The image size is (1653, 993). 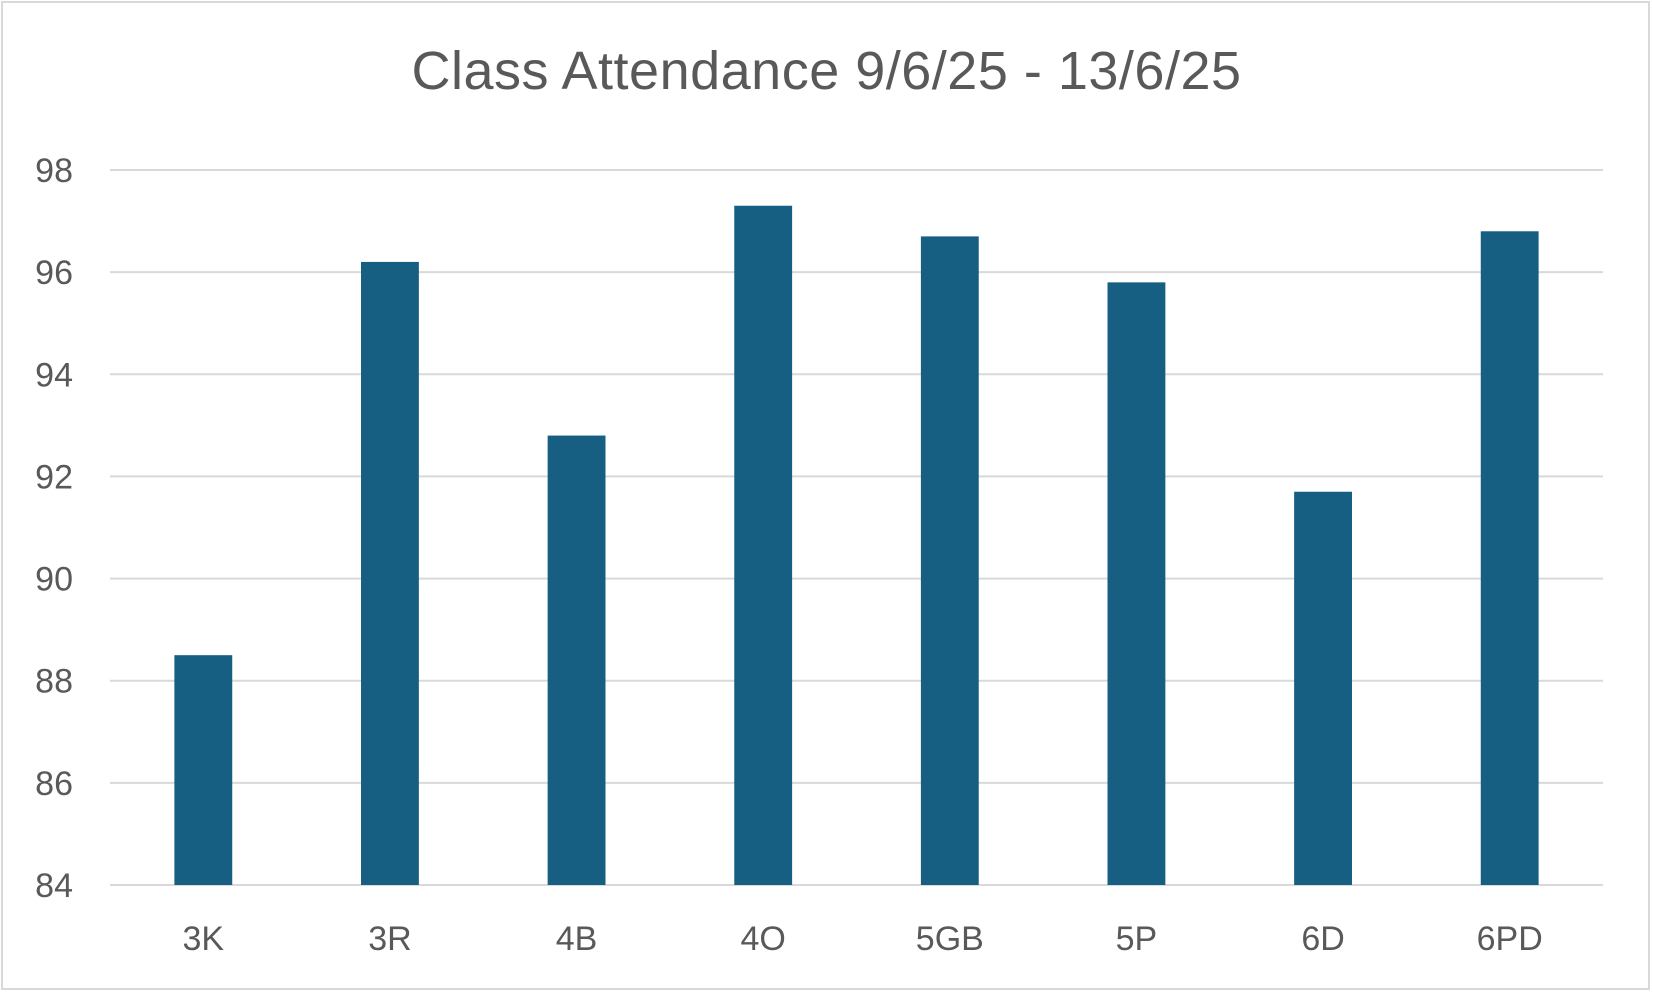 I want to click on y-tick-label: 86, so click(x=54, y=784).